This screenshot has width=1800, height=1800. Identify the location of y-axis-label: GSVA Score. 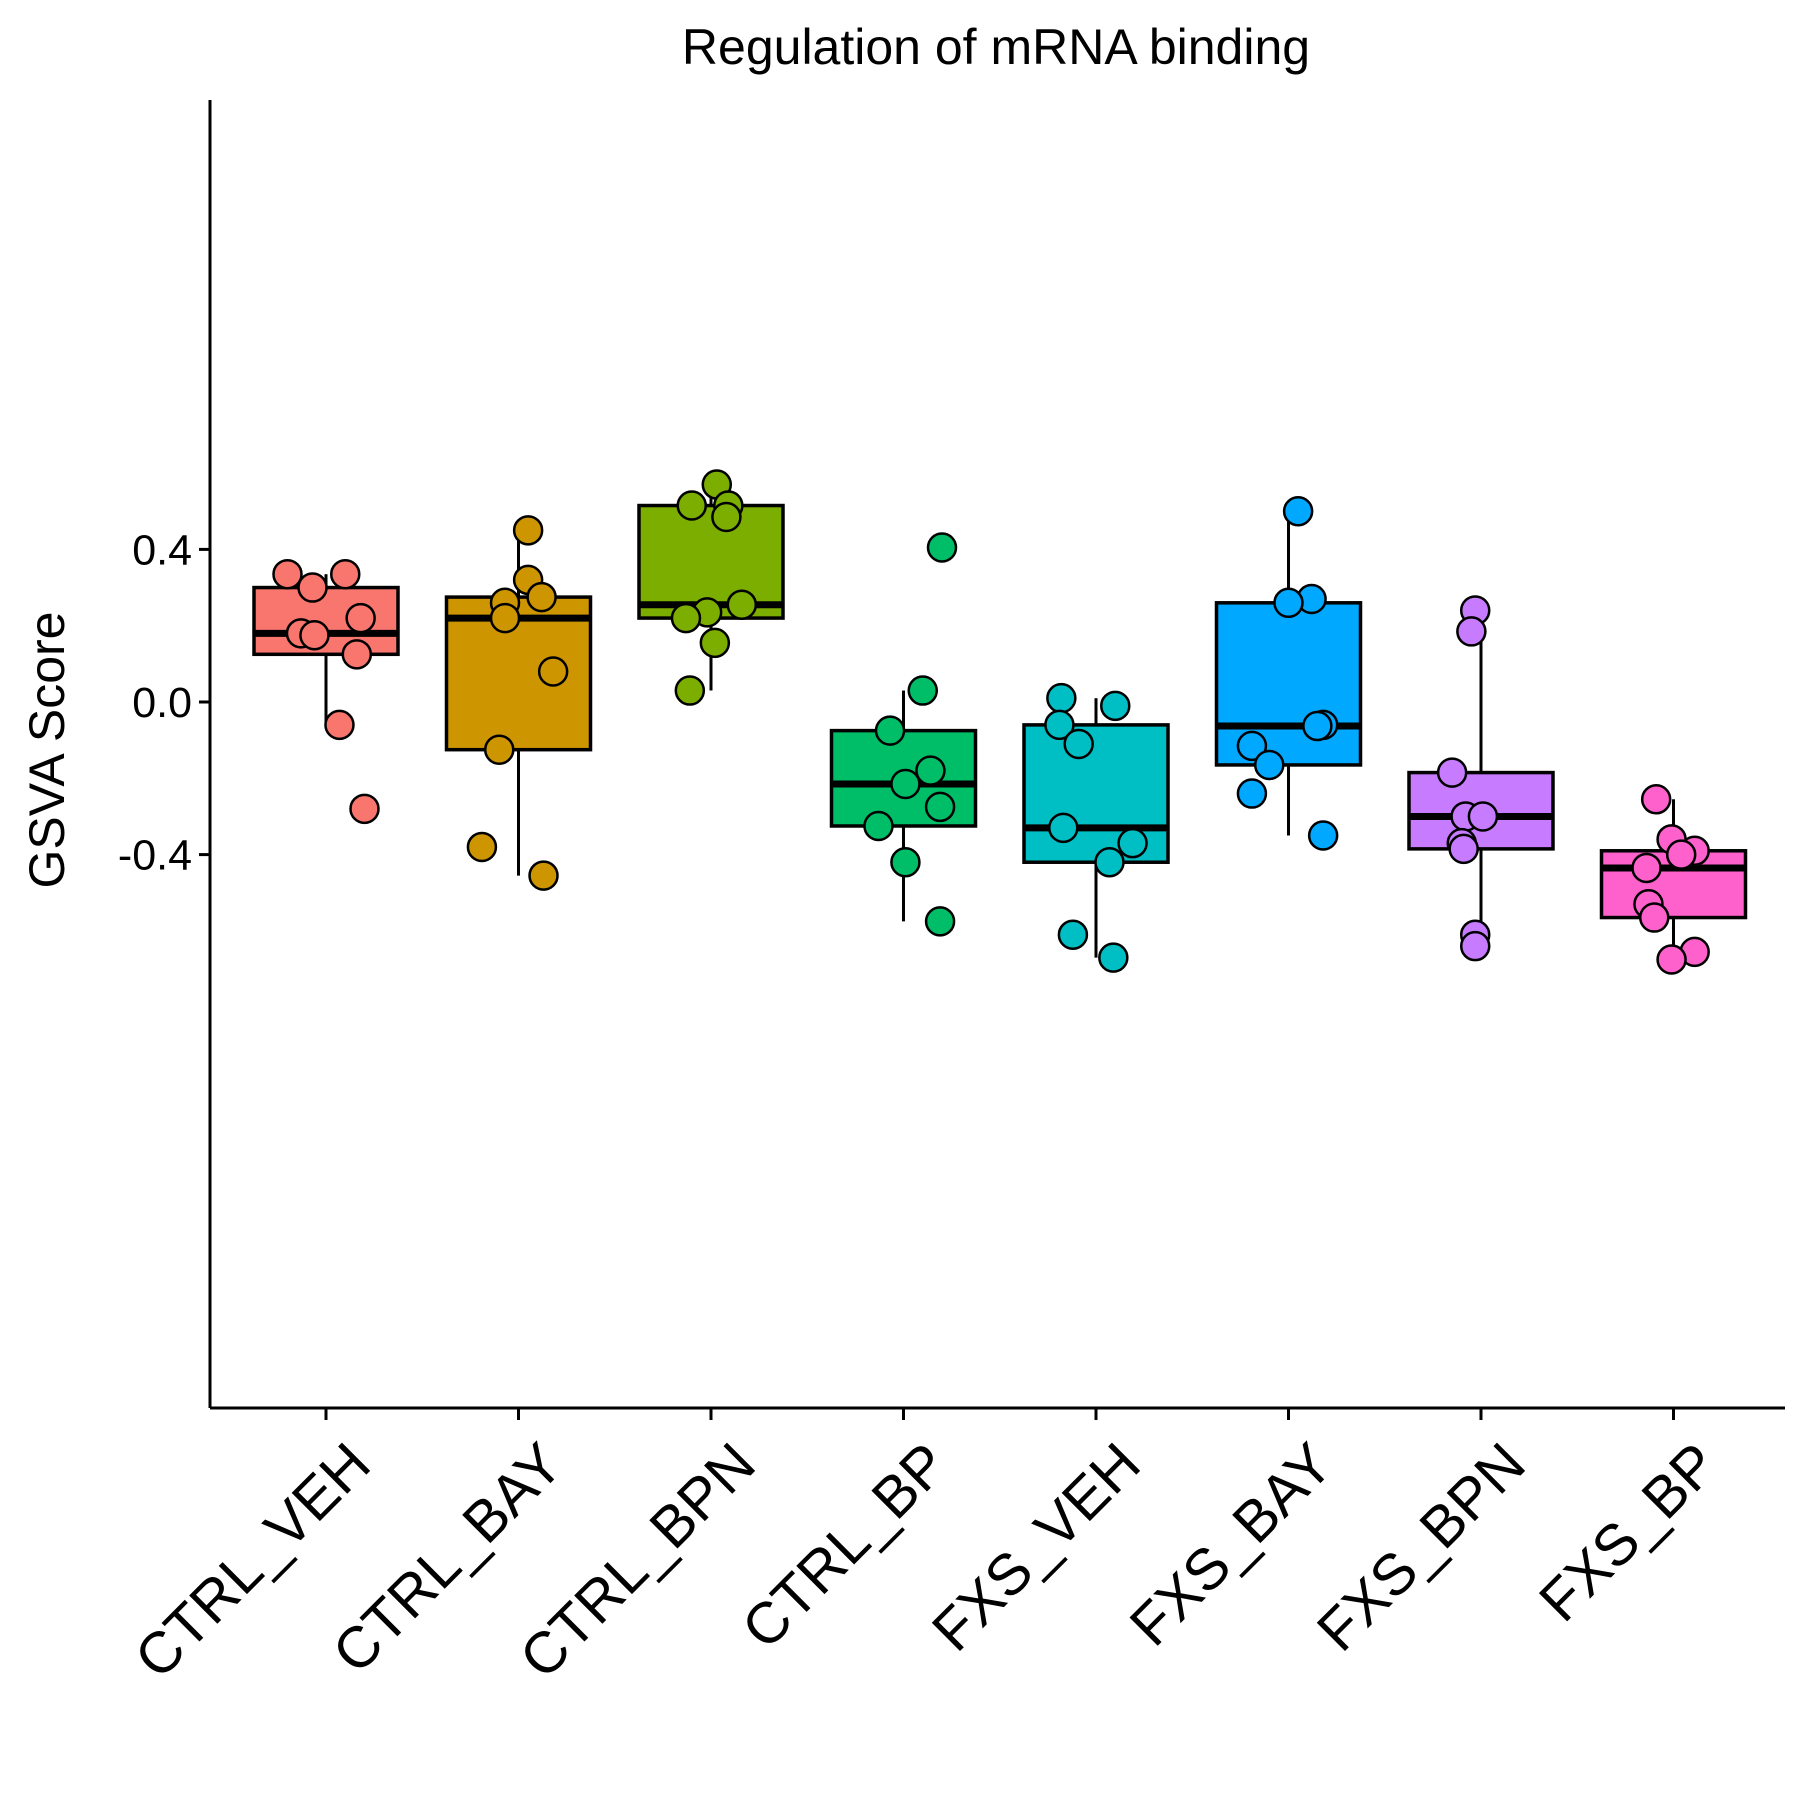
(47, 750).